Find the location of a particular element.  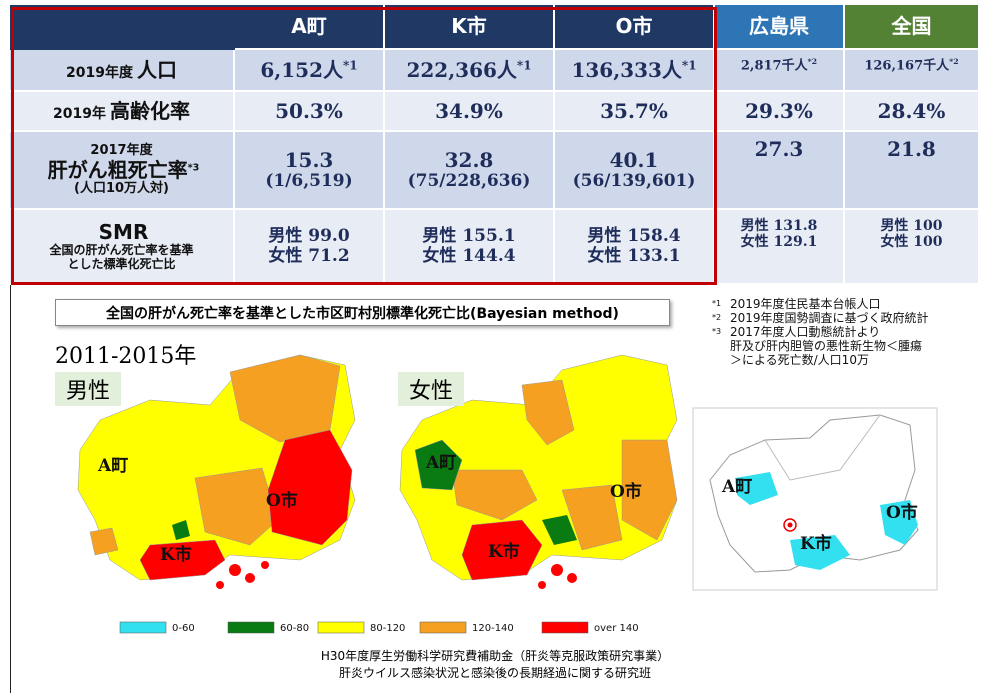

row-label: 2019年 高齢化率 is located at coordinates (122, 112).